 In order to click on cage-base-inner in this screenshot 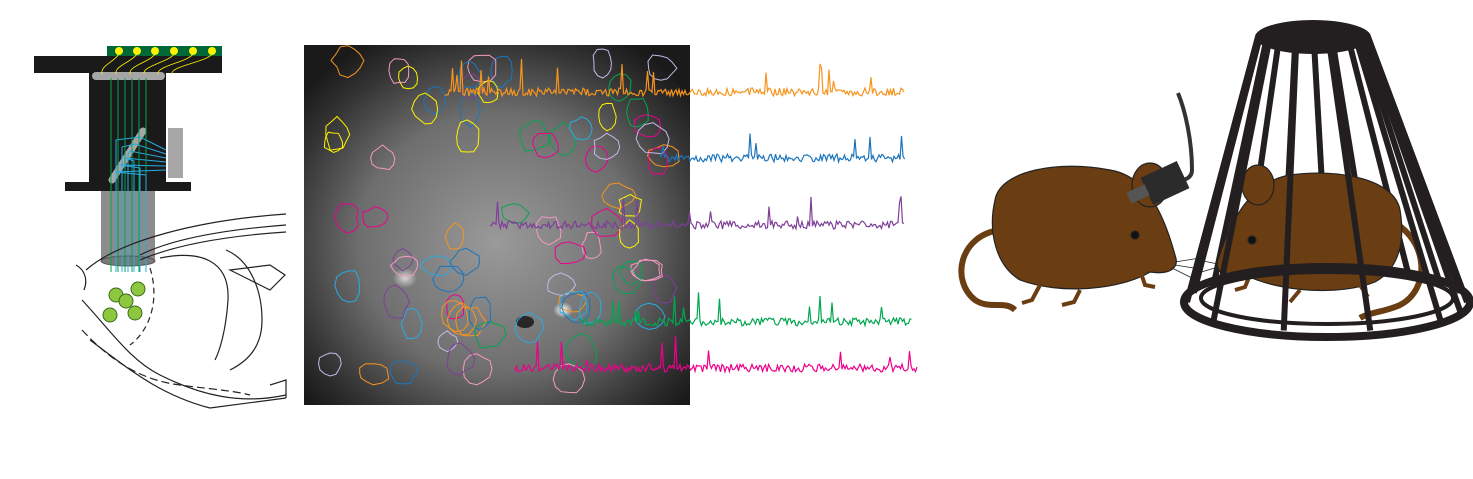, I will do `click(1327, 298)`.